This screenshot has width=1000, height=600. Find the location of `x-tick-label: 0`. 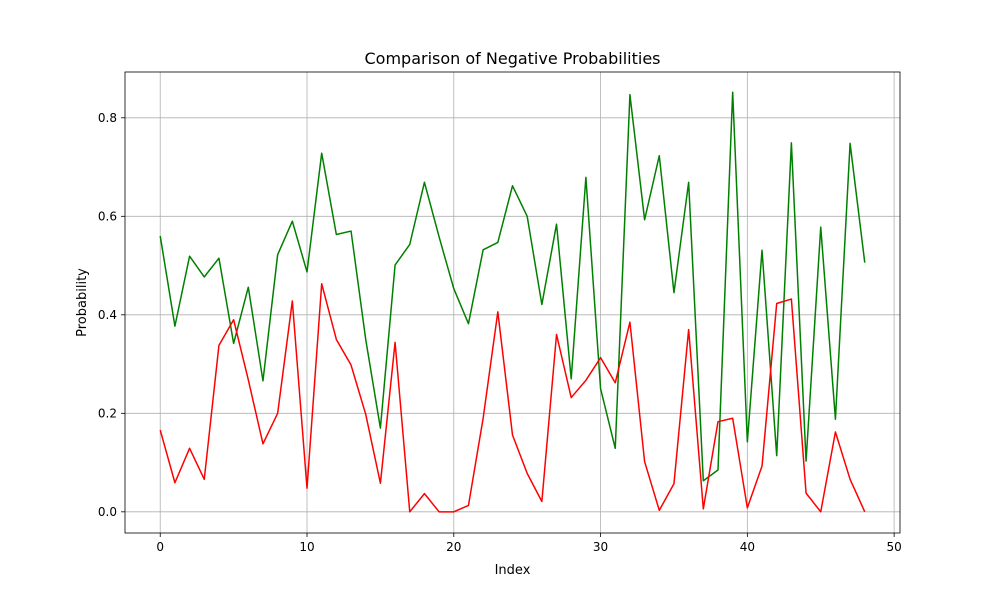

x-tick-label: 0 is located at coordinates (160, 547).